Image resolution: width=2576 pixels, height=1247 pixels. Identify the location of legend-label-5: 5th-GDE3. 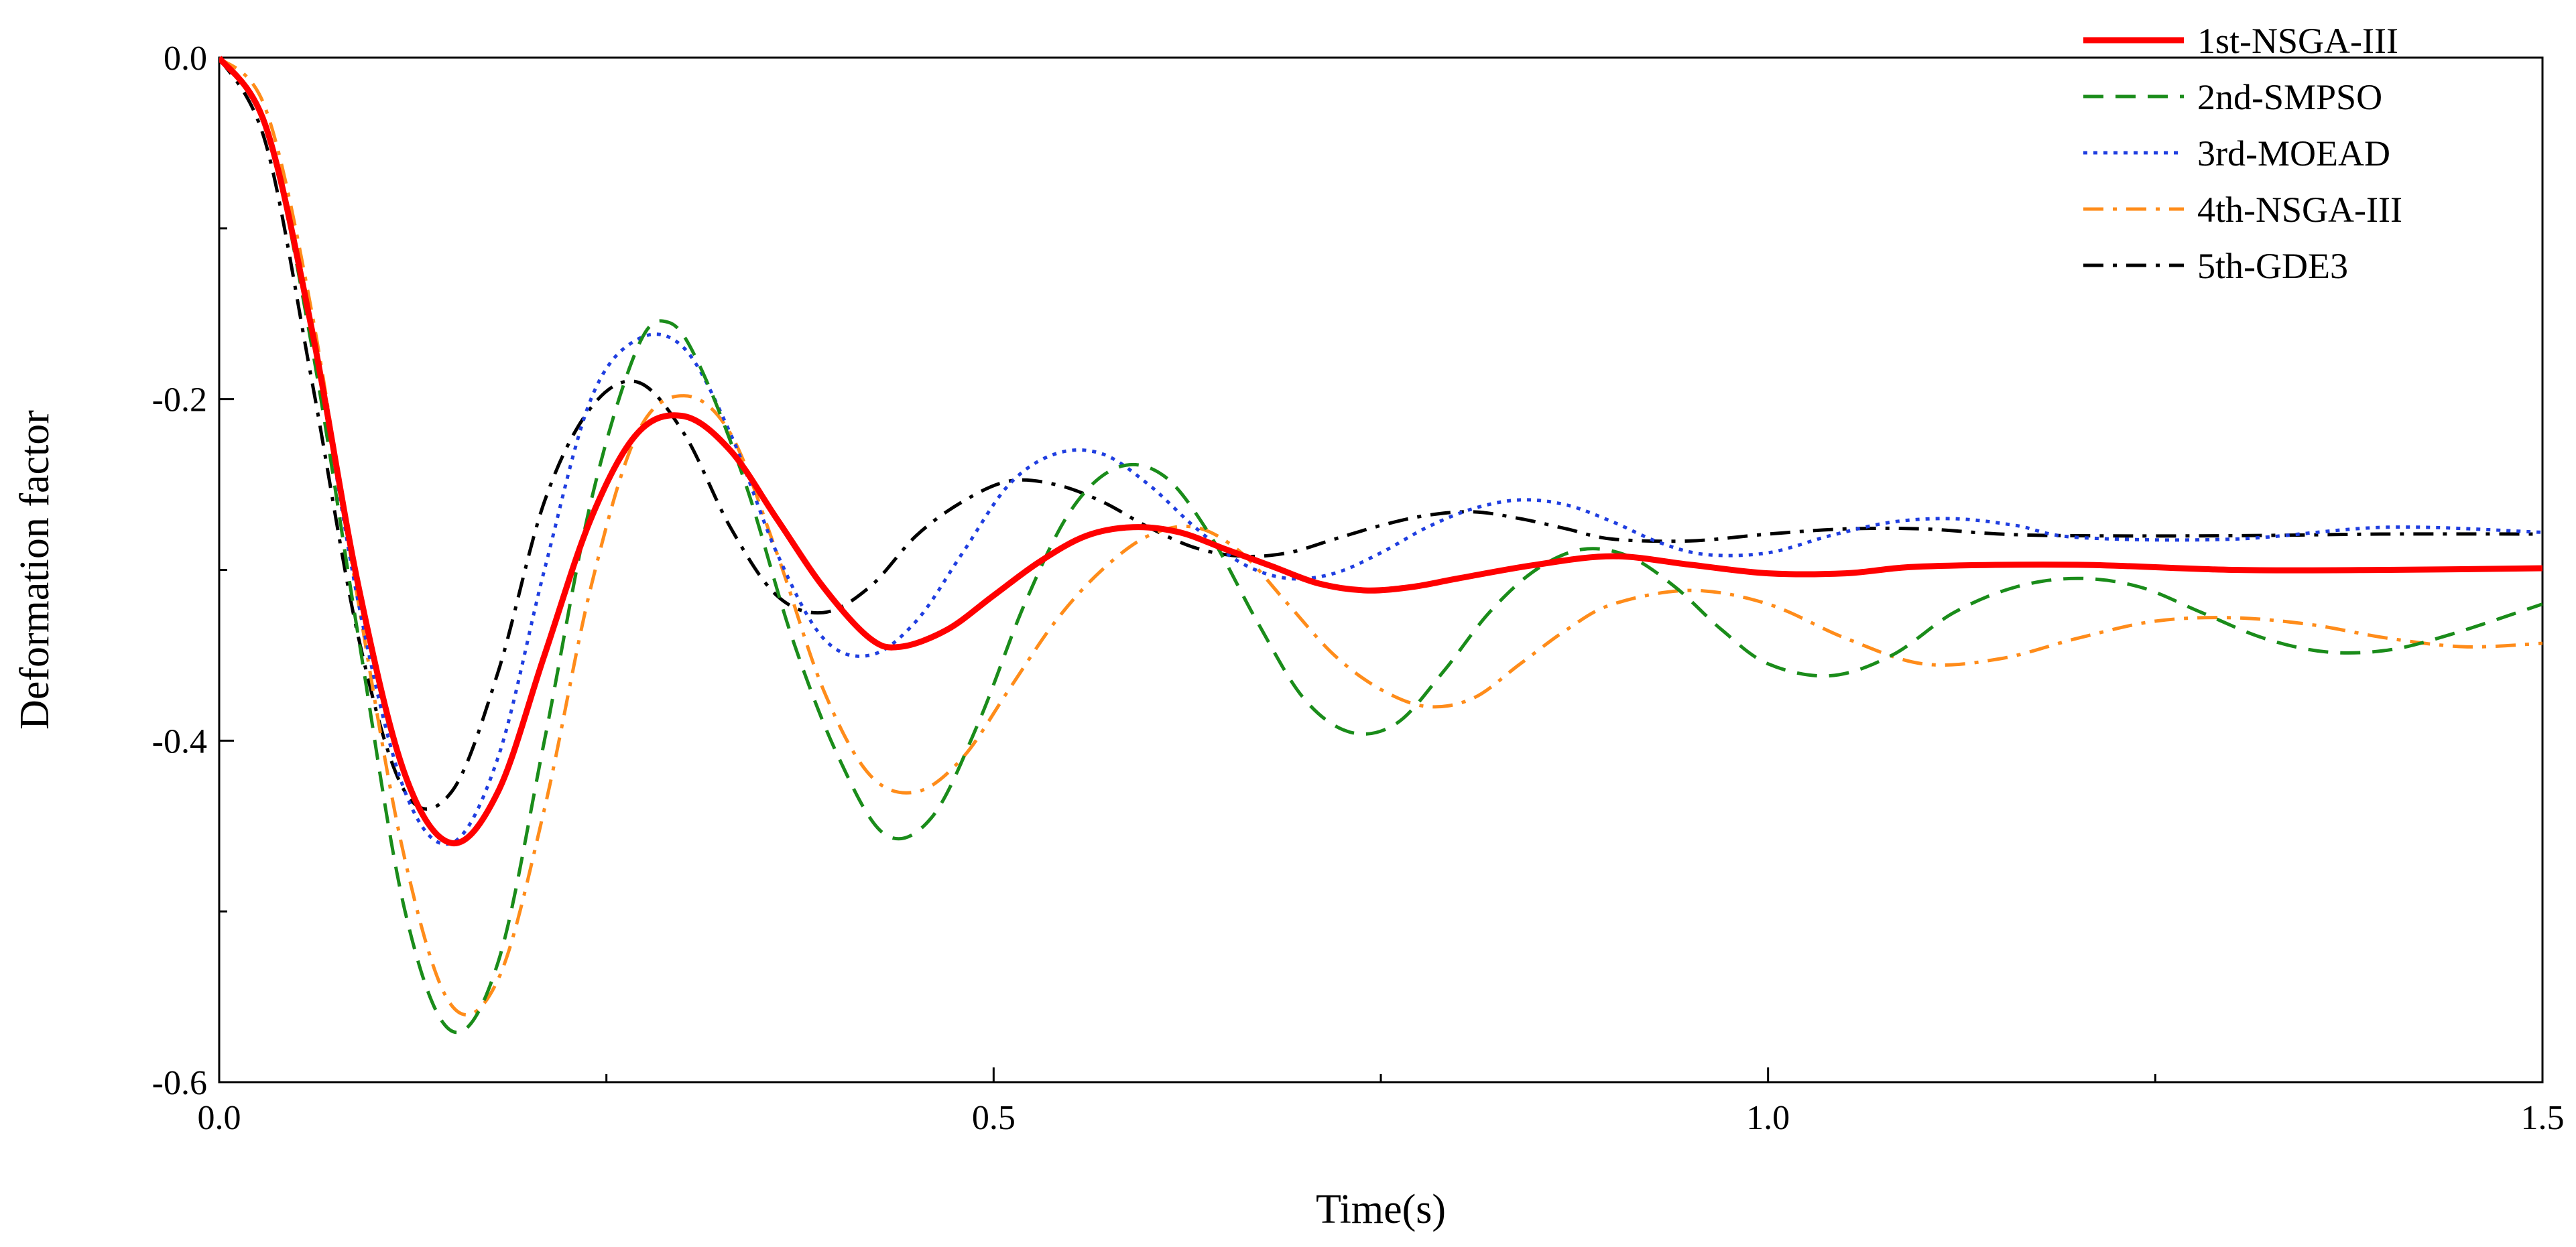
(2272, 266).